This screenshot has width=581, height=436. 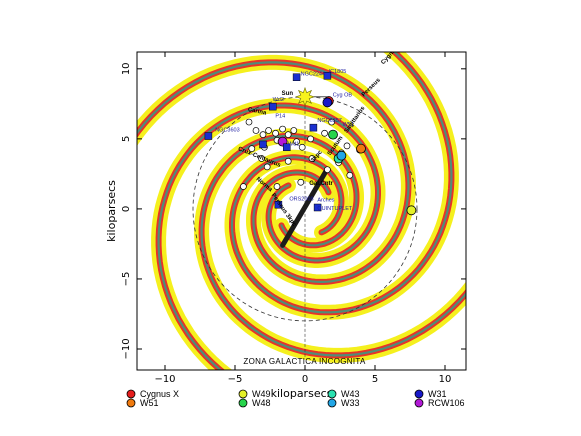 I want to click on object-label: Wd1, so click(x=293, y=145).